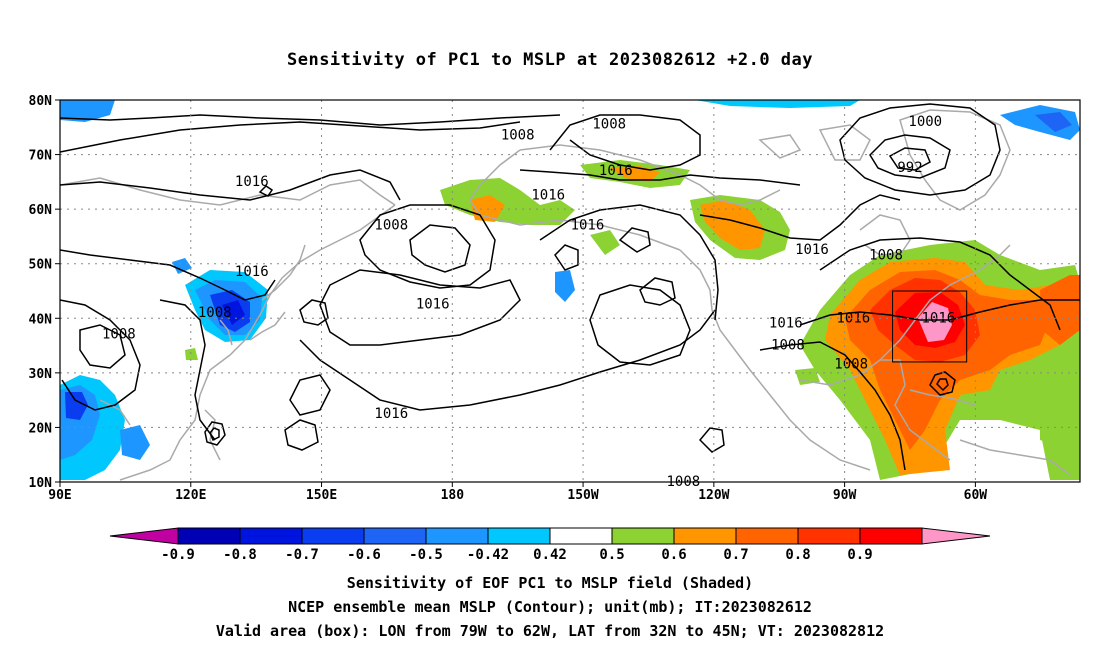 Image resolution: width=1100 pixels, height=650 pixels. I want to click on contour-1008-india, so click(100, 355).